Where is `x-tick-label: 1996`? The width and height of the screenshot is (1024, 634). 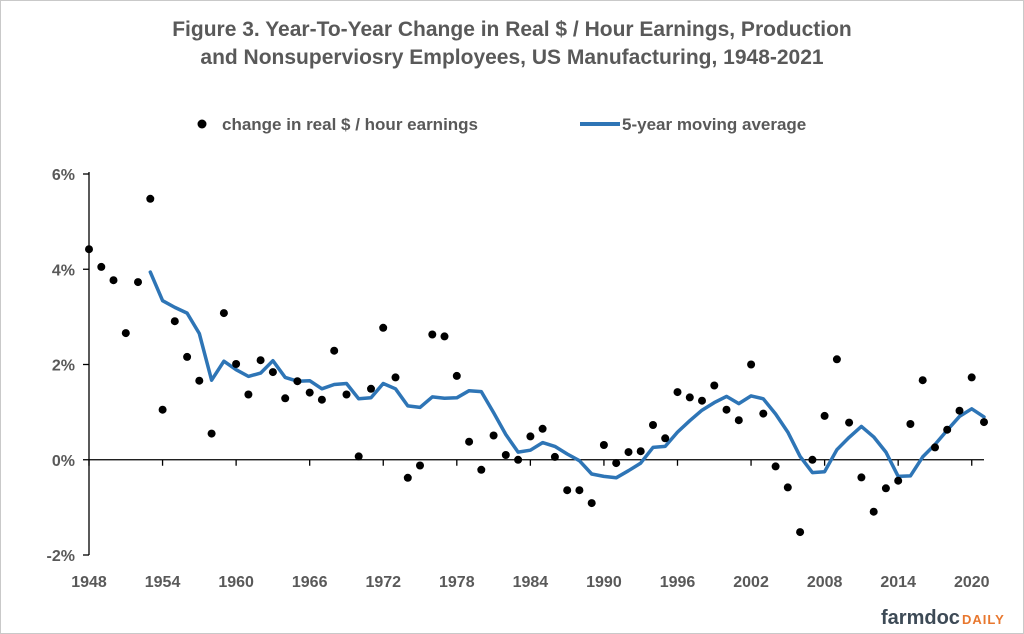 x-tick-label: 1996 is located at coordinates (678, 582).